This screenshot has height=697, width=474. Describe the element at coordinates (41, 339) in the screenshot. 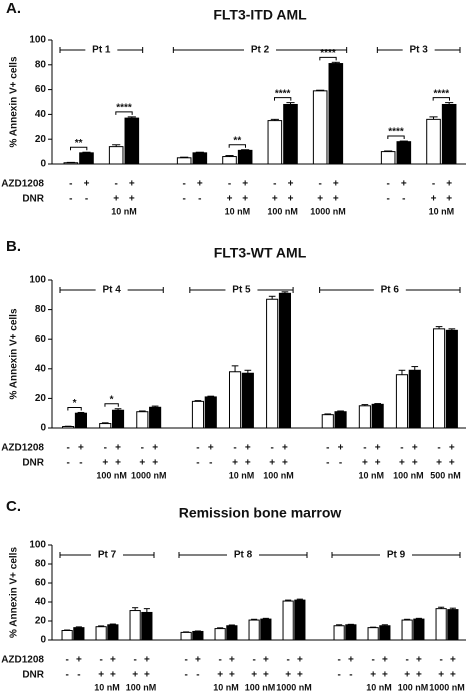

I see `y-tick-label: 60` at that location.